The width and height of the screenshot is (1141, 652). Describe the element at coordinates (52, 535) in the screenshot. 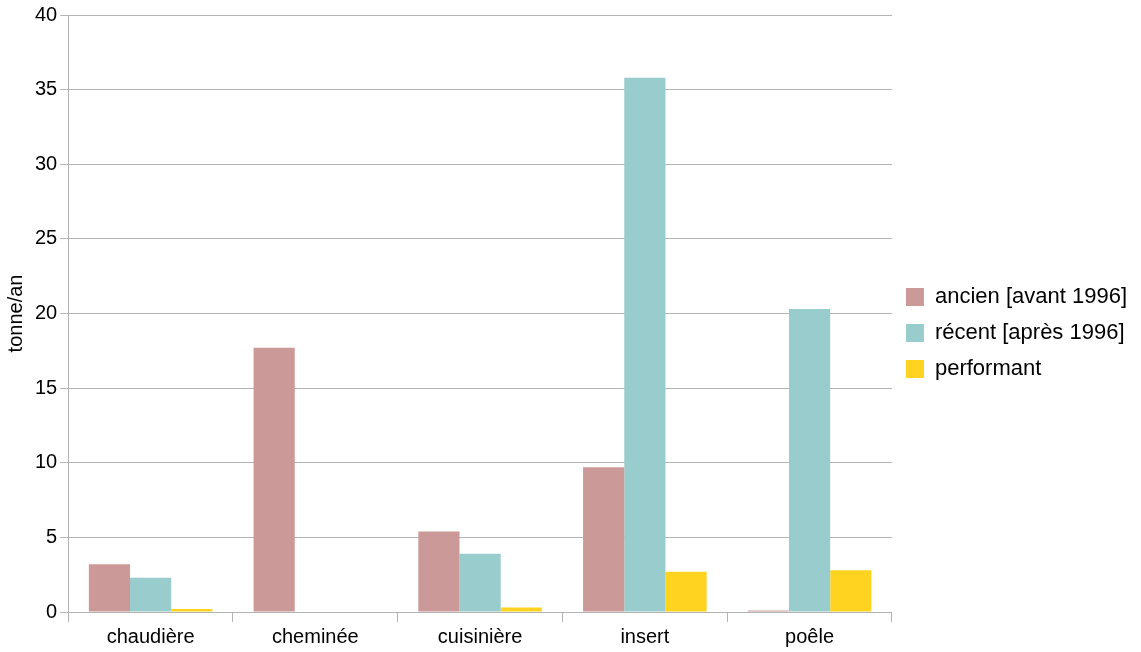

I see `y-tick-label: 5` at that location.